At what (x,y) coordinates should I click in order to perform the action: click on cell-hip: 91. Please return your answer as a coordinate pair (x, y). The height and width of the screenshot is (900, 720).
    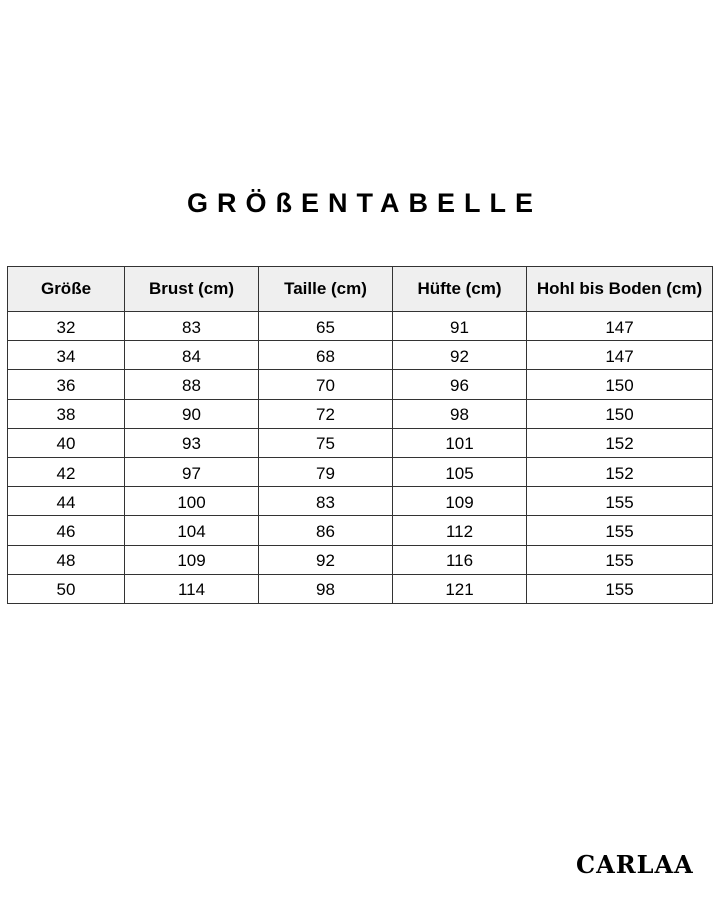
    Looking at the image, I should click on (459, 326).